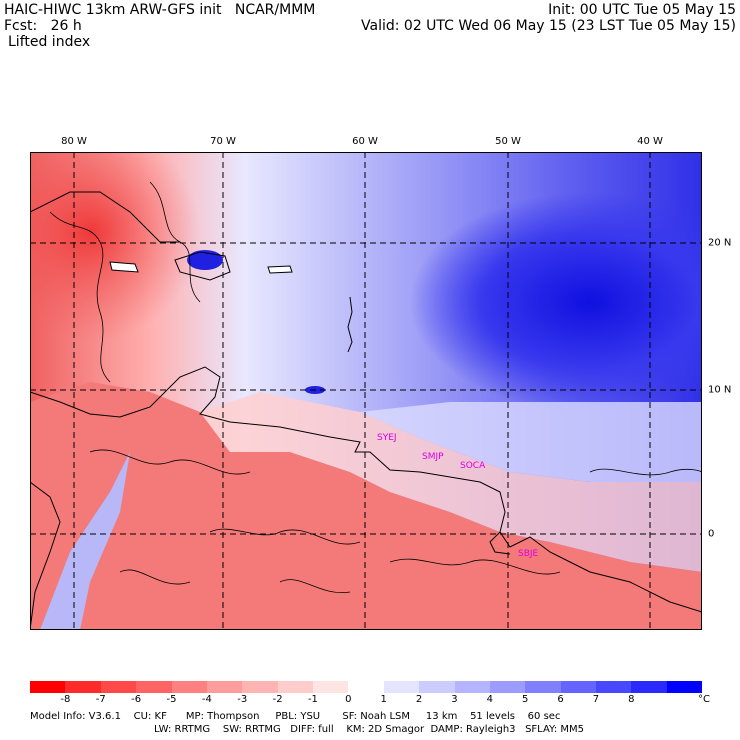 This screenshot has width=740, height=740. I want to click on colorbar-tick-label: -8, so click(65, 699).